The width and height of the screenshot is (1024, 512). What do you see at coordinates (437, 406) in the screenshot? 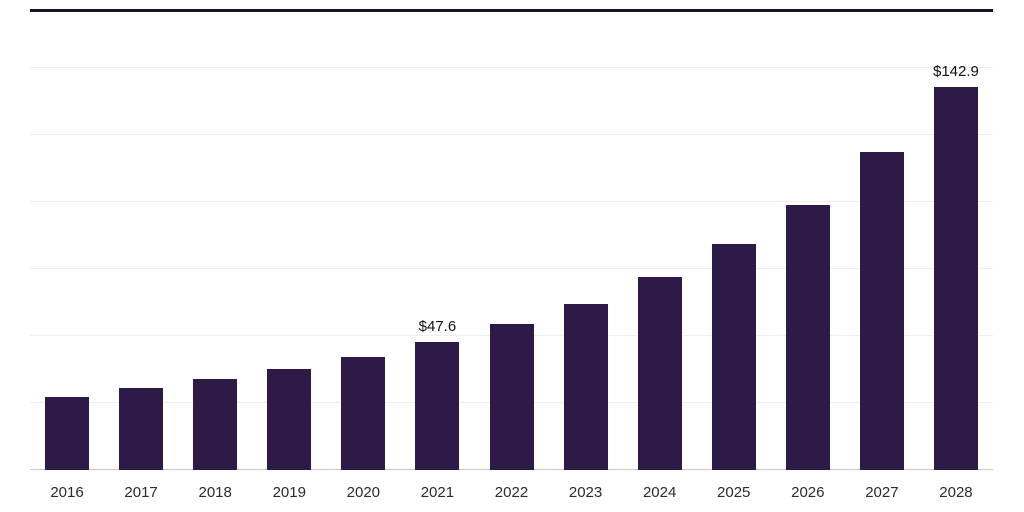
I see `bar-2021` at bounding box center [437, 406].